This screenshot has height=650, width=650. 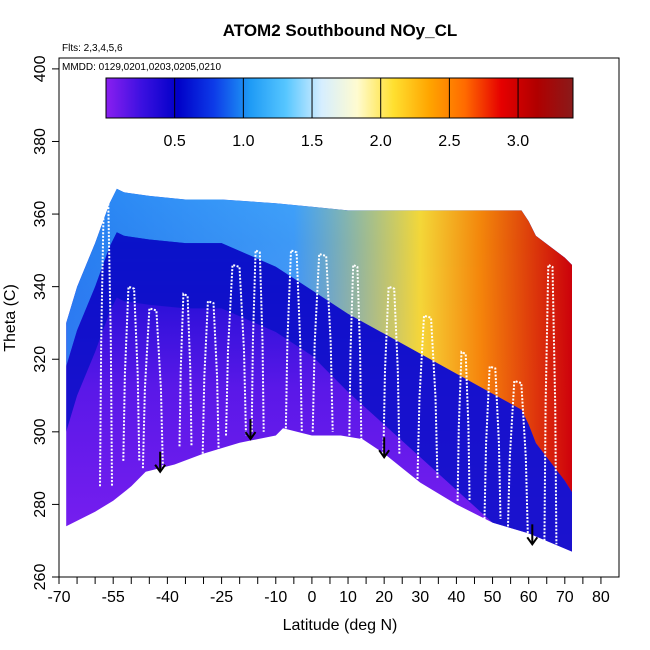 I want to click on y-axis-label: Theta (C), so click(x=10, y=318).